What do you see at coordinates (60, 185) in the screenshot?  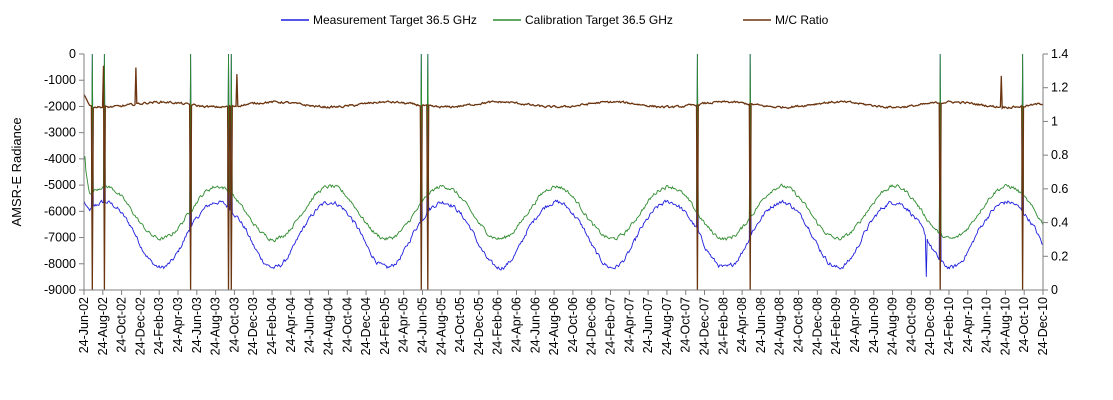 I see `y-tick-label: -5000` at bounding box center [60, 185].